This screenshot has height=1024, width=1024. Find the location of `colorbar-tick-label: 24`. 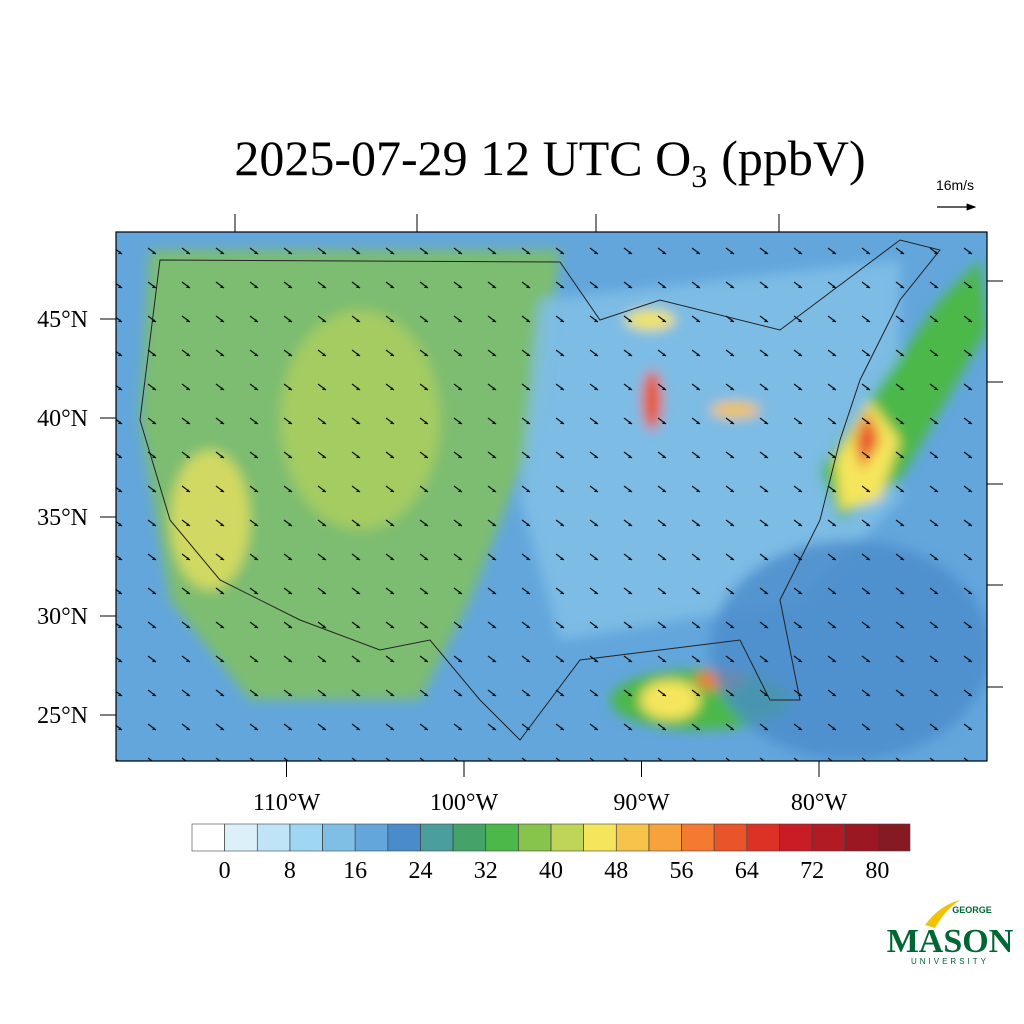

colorbar-tick-label: 24 is located at coordinates (420, 871).